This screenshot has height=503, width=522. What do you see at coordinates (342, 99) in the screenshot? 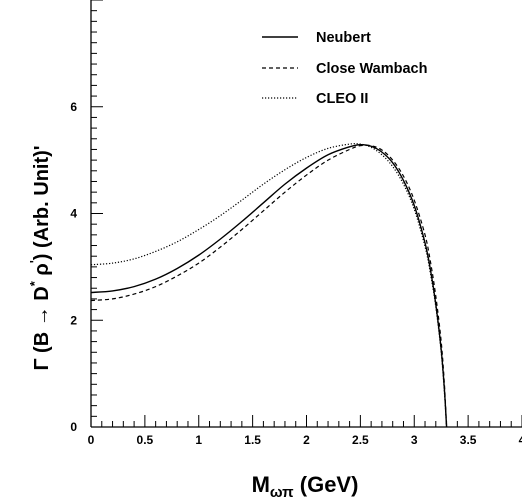
I see `legend-label: CLEO II` at bounding box center [342, 99].